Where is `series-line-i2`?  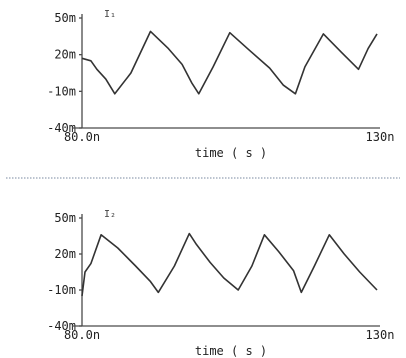
series-line-i2 is located at coordinates (229, 264).